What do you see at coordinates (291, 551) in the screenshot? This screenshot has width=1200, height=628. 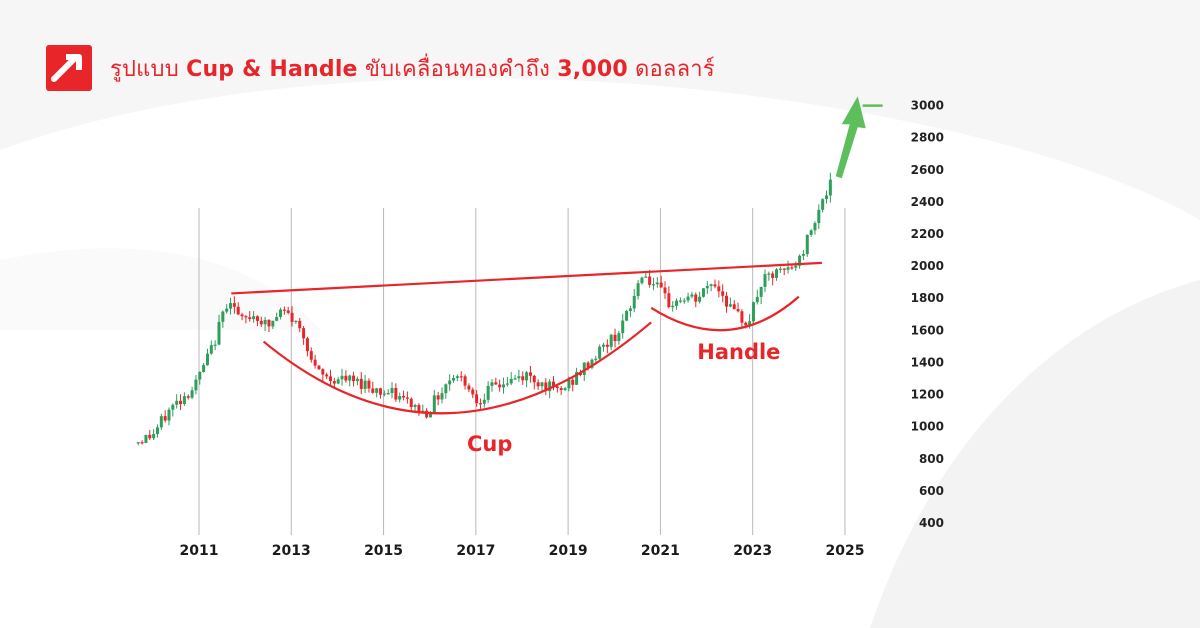 I see `x-tick-2013: 2013` at bounding box center [291, 551].